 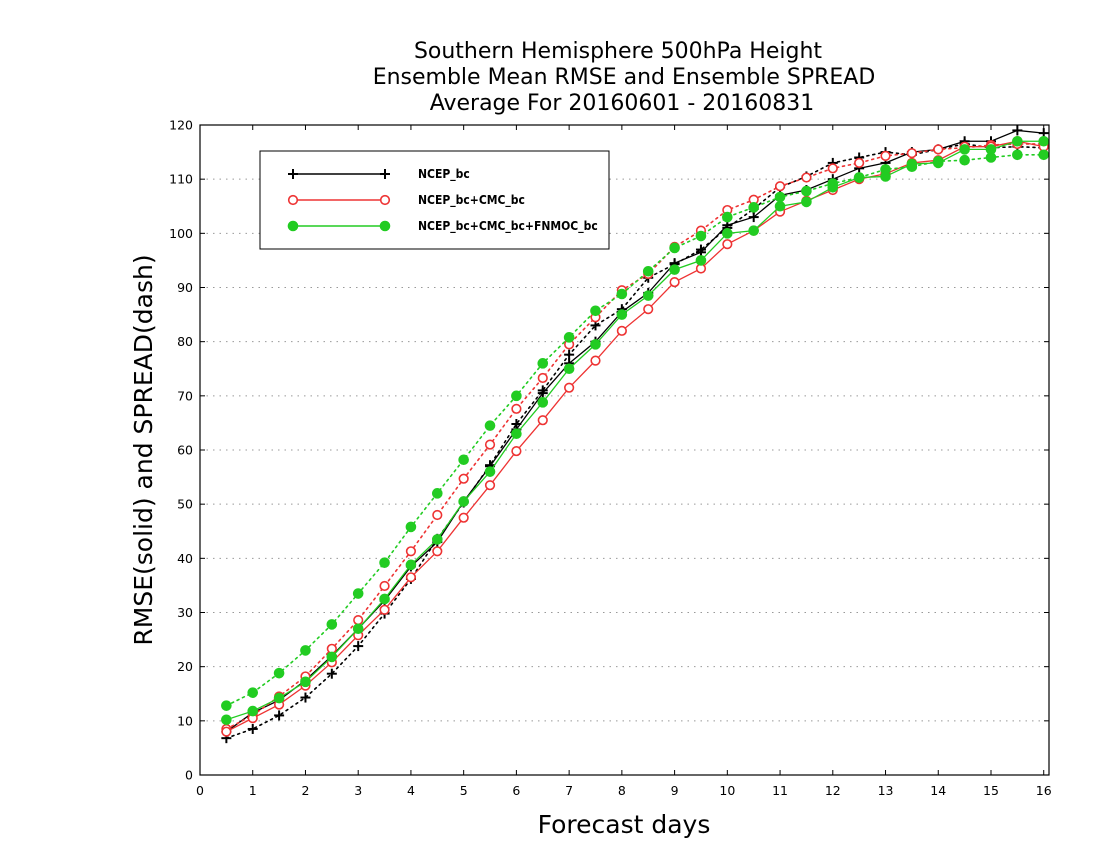 I want to click on y-tick-label: 100, so click(x=181, y=233).